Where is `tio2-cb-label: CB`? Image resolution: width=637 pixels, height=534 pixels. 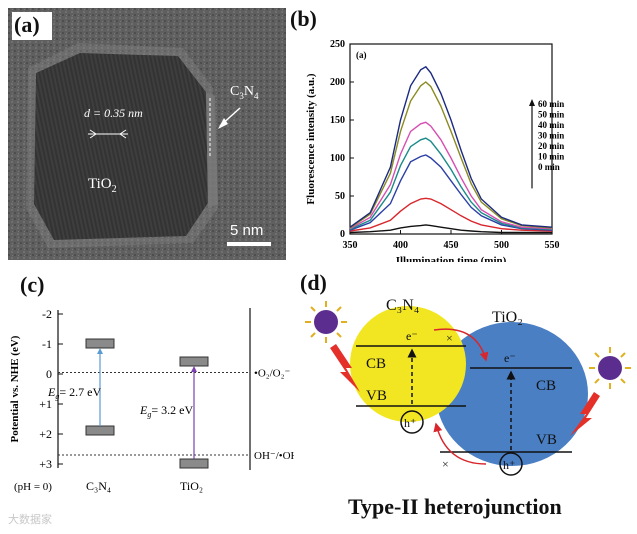 tio2-cb-label: CB is located at coordinates (546, 386).